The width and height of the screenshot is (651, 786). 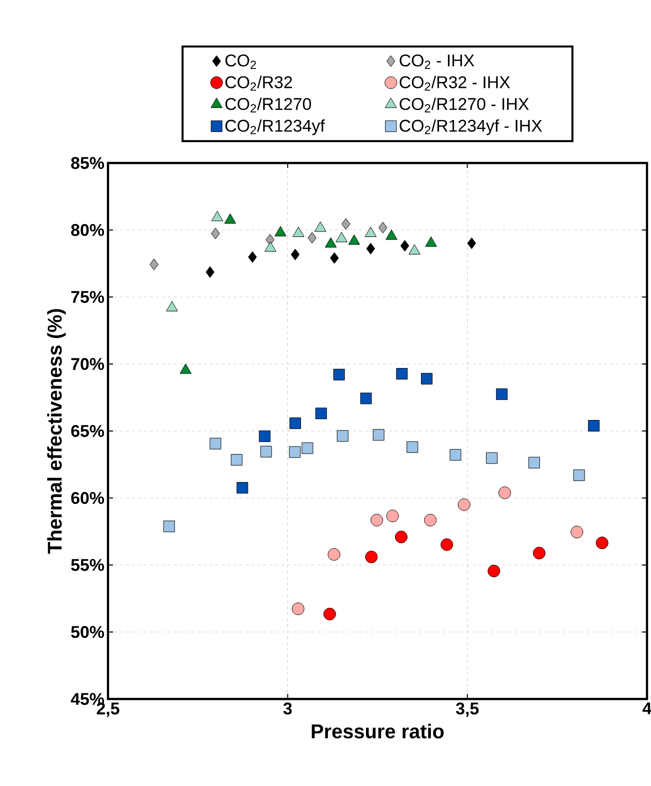 What do you see at coordinates (87, 230) in the screenshot?
I see `y-tick-label: 80%` at bounding box center [87, 230].